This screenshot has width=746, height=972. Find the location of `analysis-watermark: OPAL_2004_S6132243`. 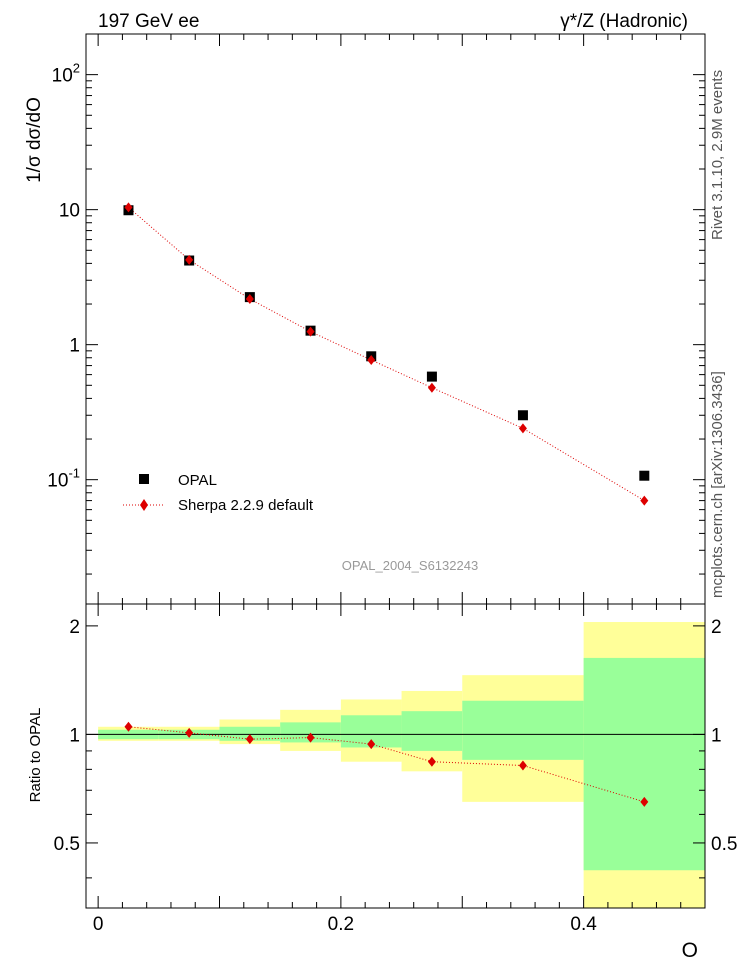

analysis-watermark: OPAL_2004_S6132243 is located at coordinates (410, 565).